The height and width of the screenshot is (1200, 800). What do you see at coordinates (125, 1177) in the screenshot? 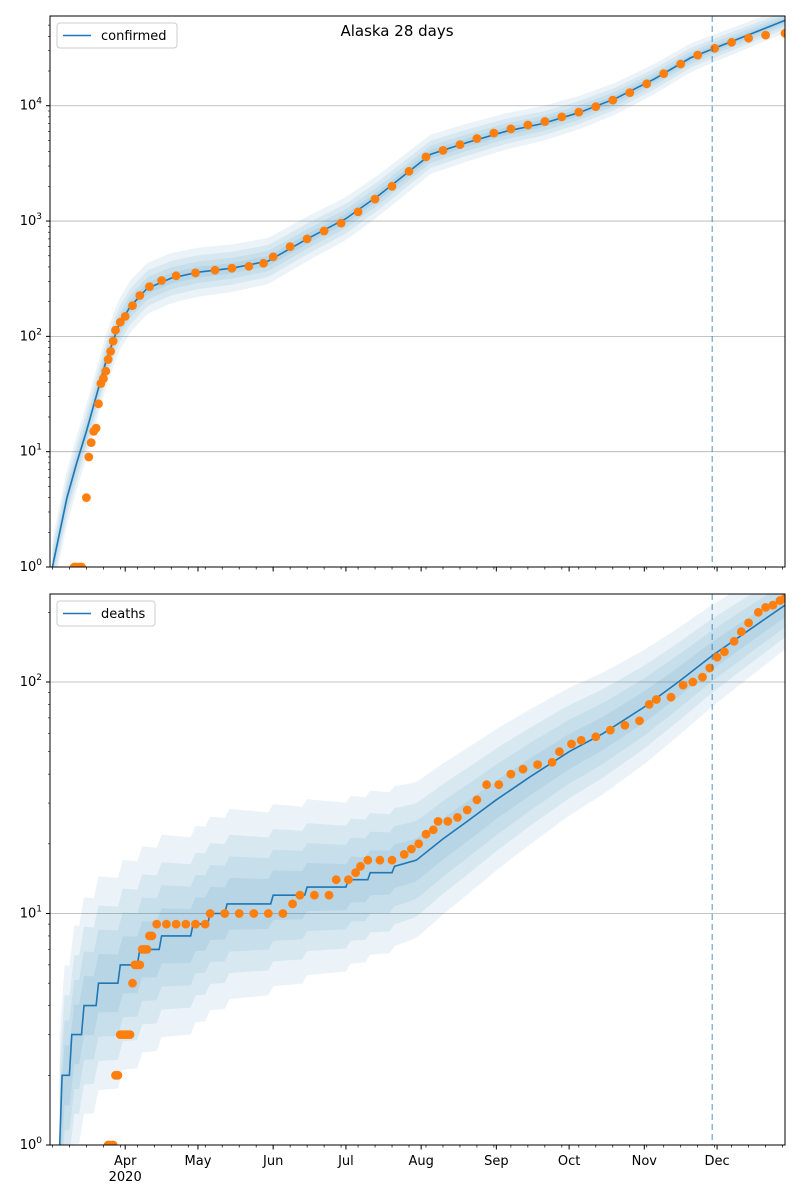
I see `x-tick-year-label: 2020` at bounding box center [125, 1177].